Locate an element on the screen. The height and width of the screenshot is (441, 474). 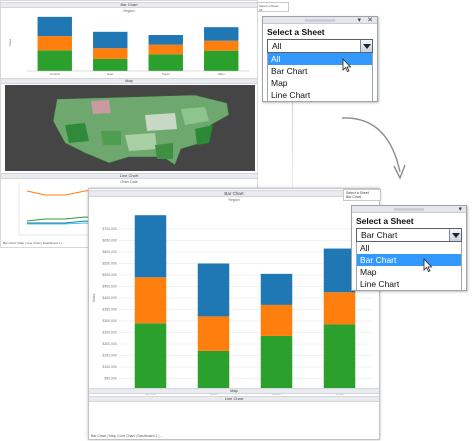
select-value: All is located at coordinates (277, 46).